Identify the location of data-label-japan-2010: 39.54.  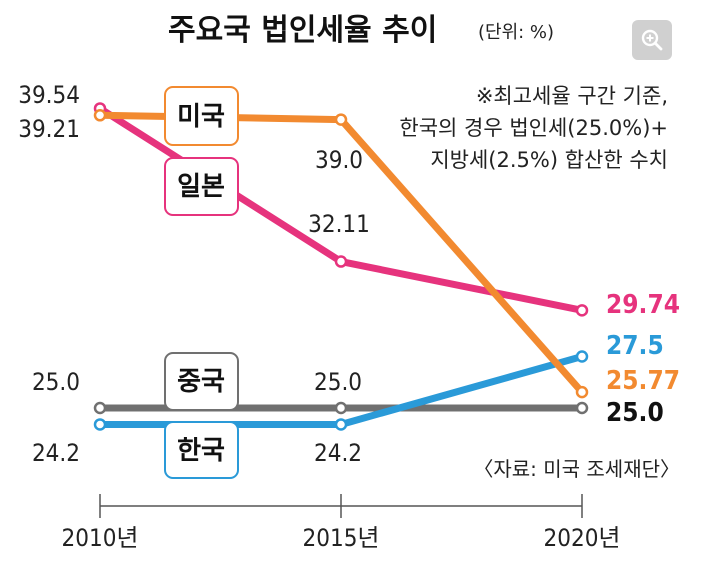
(49, 95).